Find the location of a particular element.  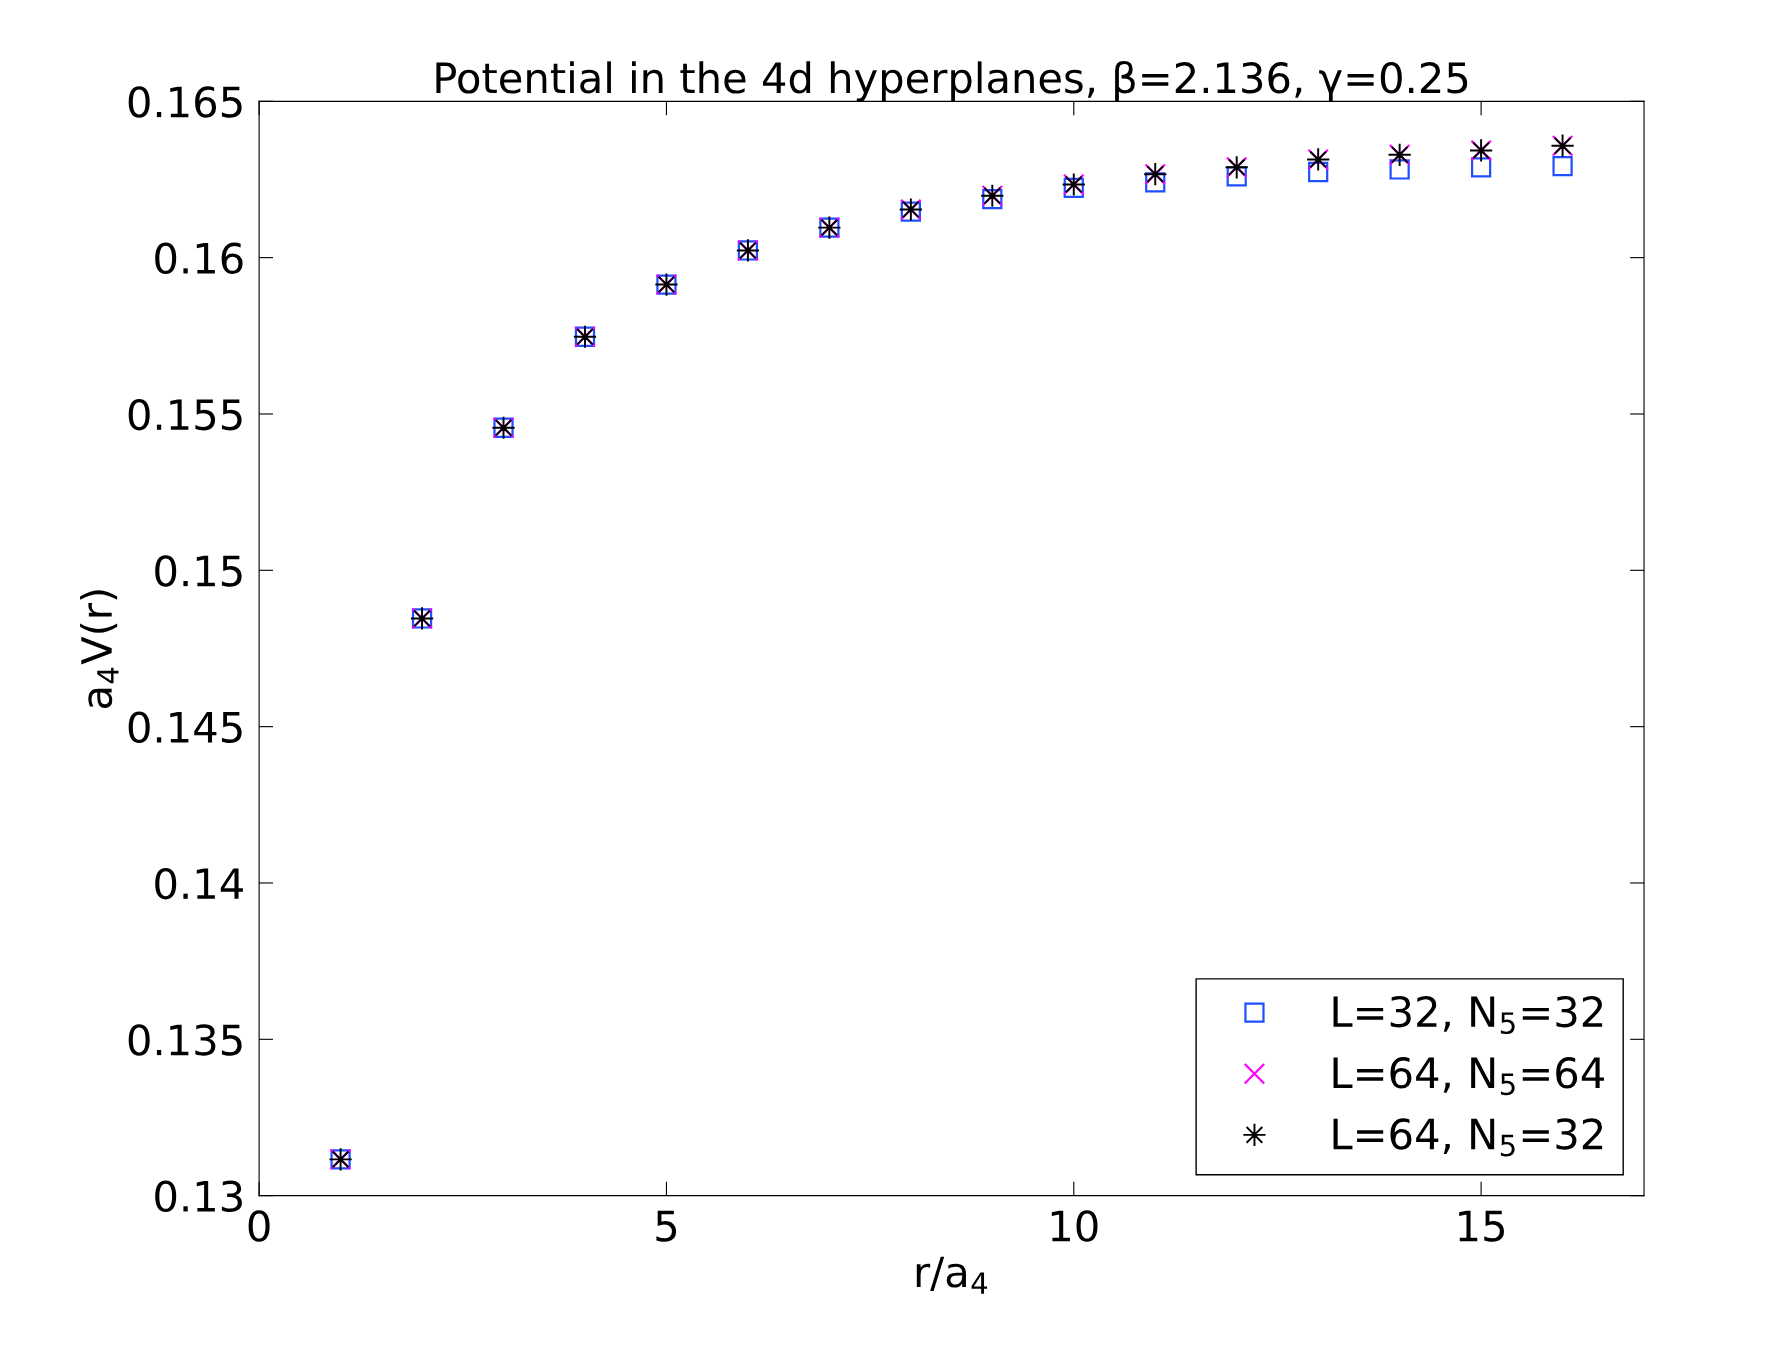

legend-label: L=64, N$_{5}$=32 is located at coordinates (1468, 1137).